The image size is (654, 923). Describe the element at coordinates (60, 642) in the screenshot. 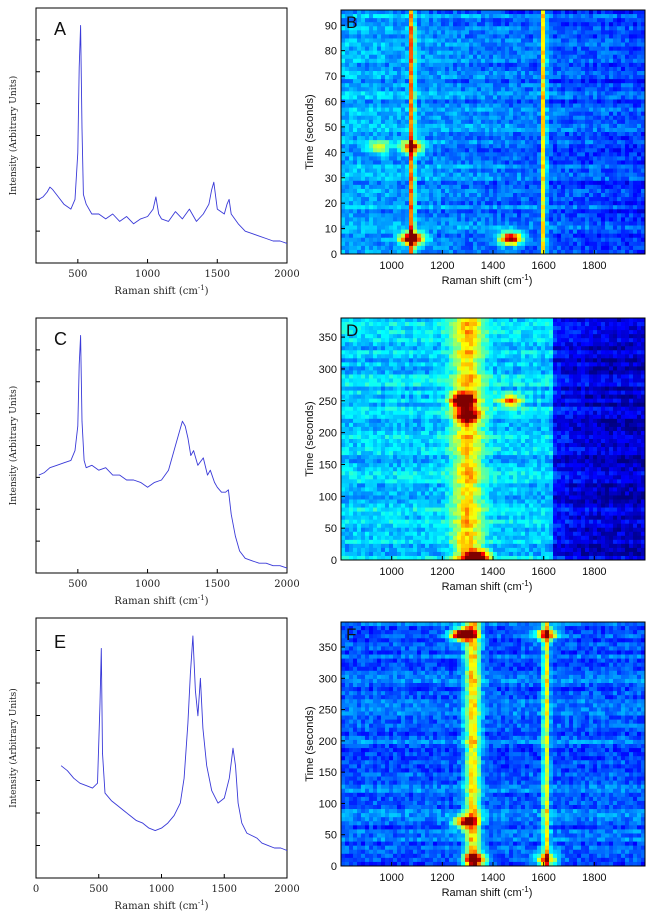

I see `panel-label: E` at that location.